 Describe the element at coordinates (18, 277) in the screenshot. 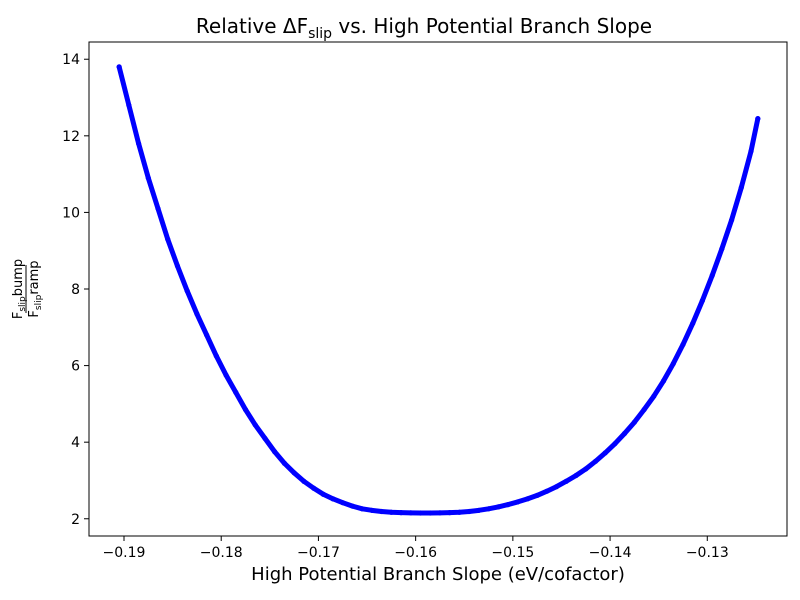

I see `y-label-num-rest: bump` at that location.